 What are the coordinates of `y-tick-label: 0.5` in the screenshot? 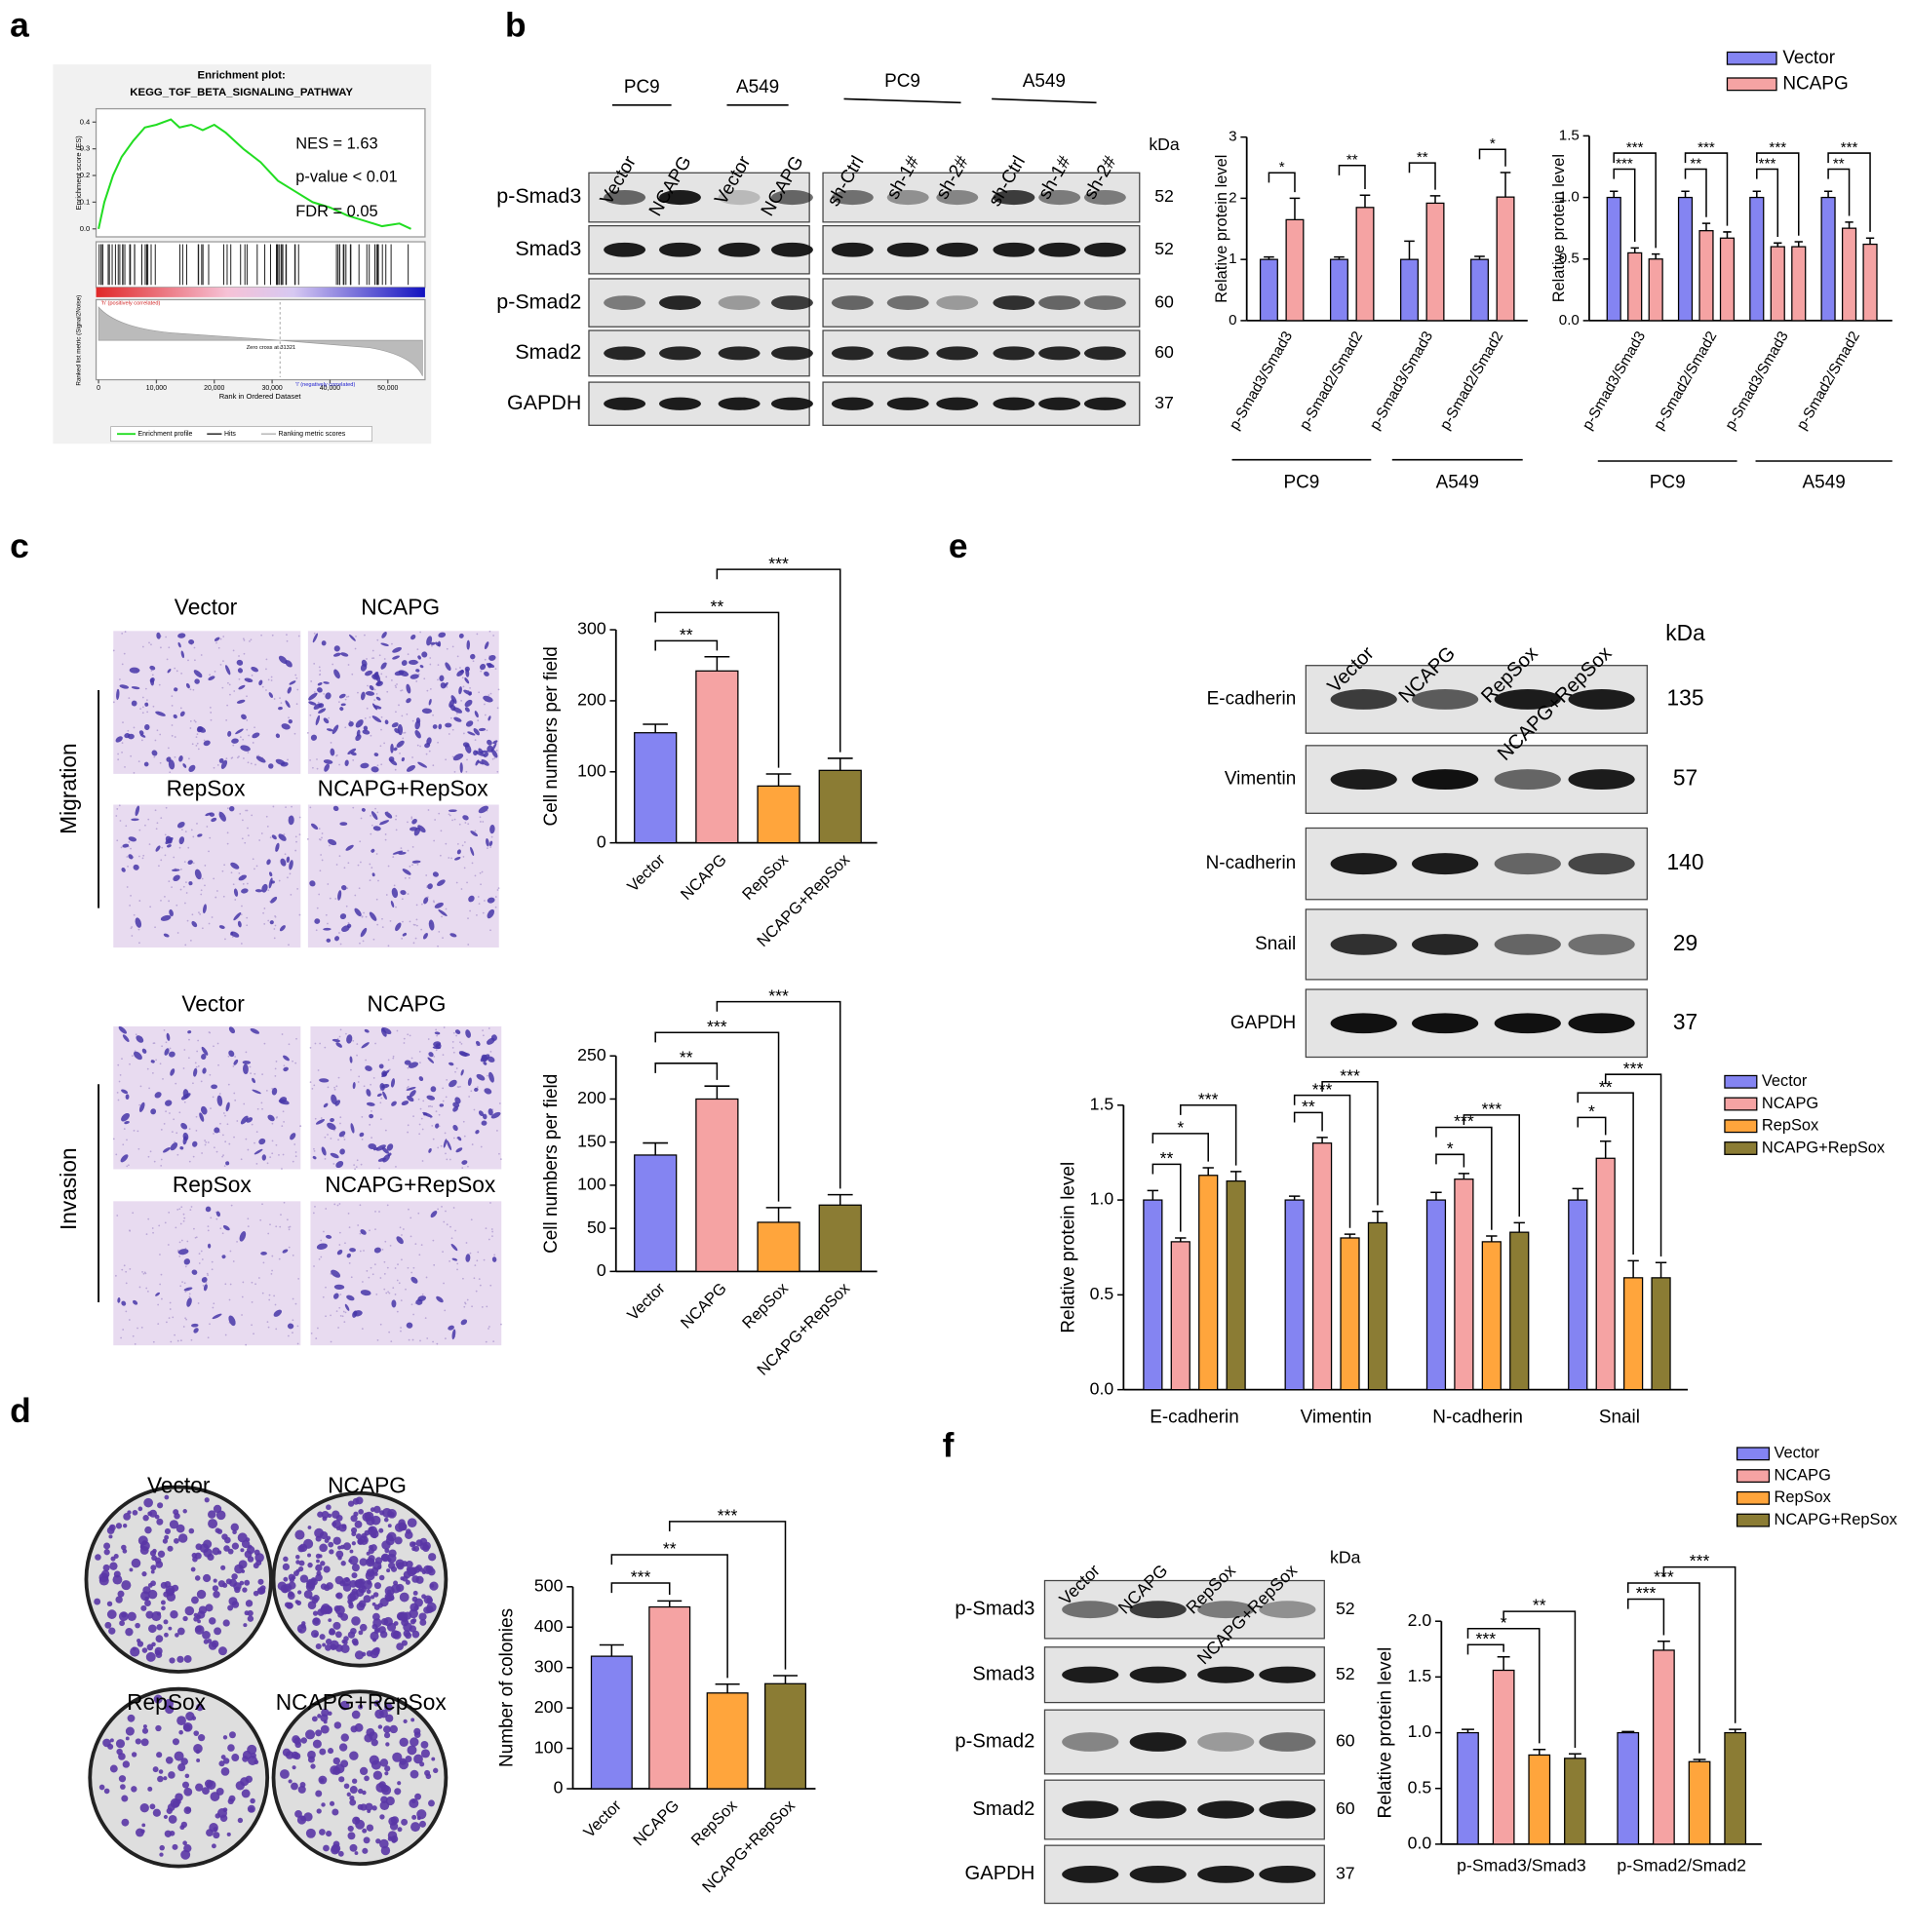 It's located at (1102, 1293).